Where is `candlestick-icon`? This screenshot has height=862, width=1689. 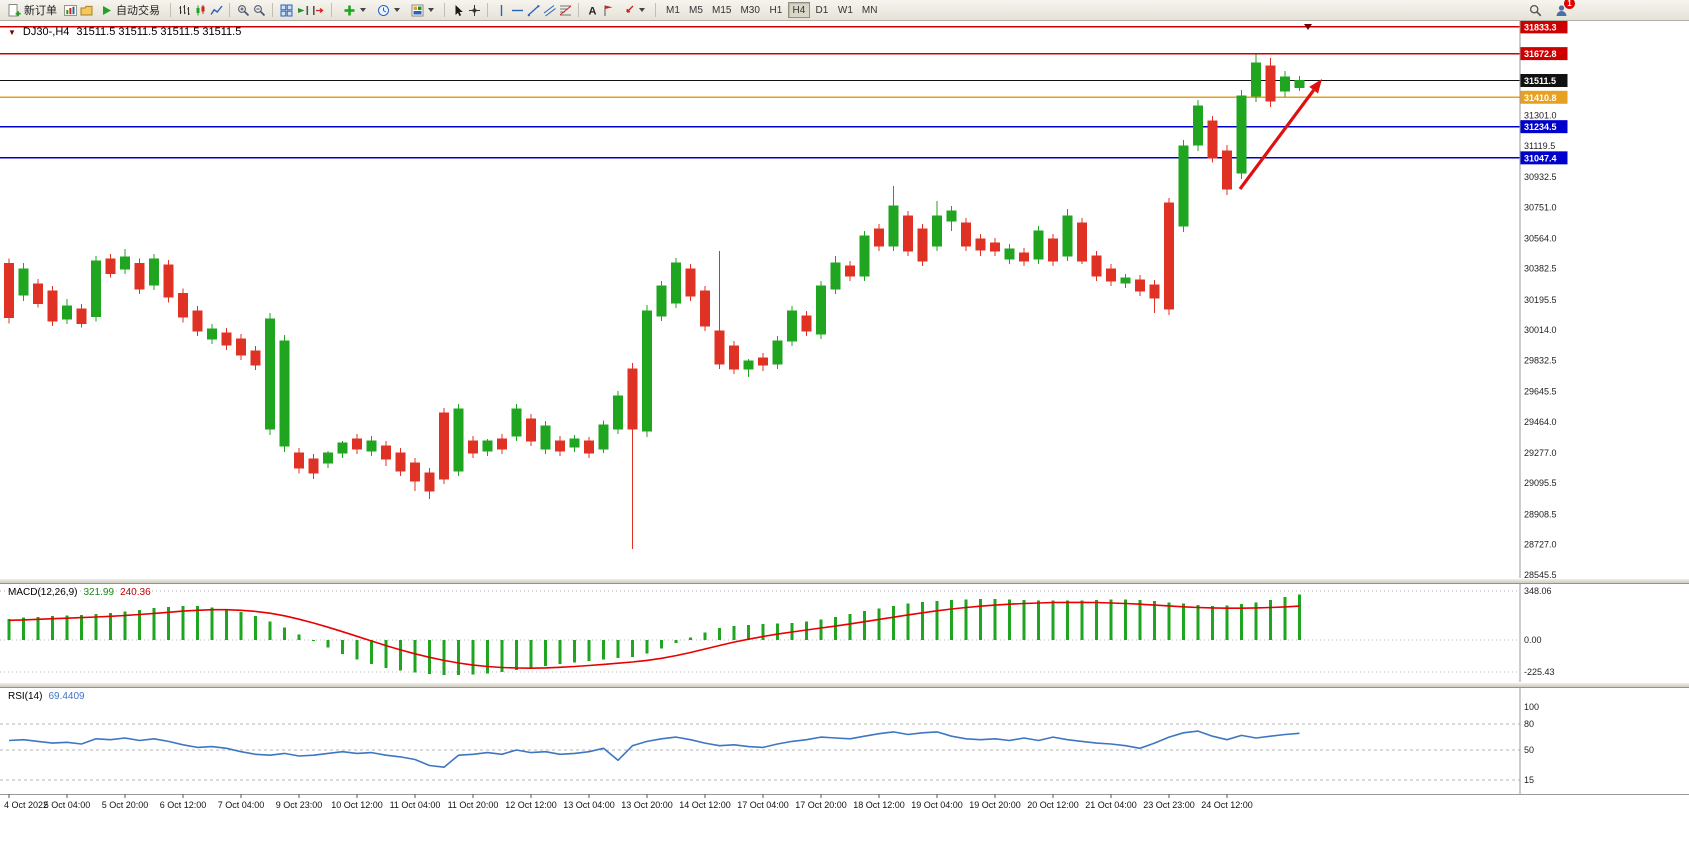 candlestick-icon is located at coordinates (200, 10).